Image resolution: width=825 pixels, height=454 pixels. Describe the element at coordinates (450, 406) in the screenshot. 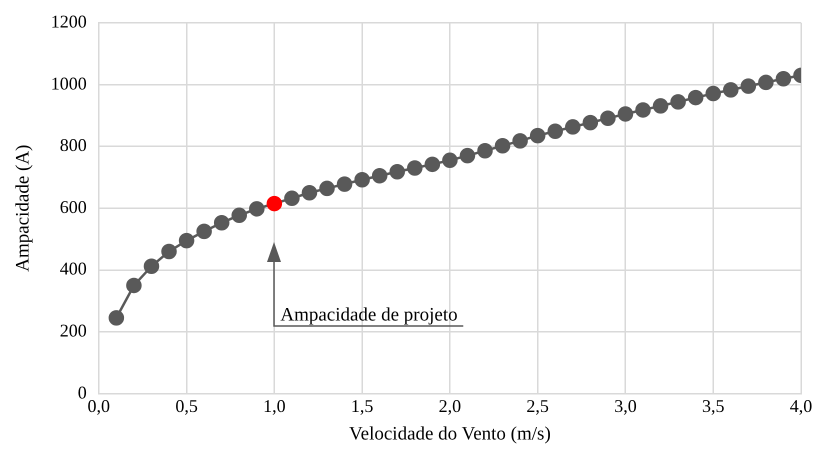

I see `x-tick-label: 2,0` at that location.